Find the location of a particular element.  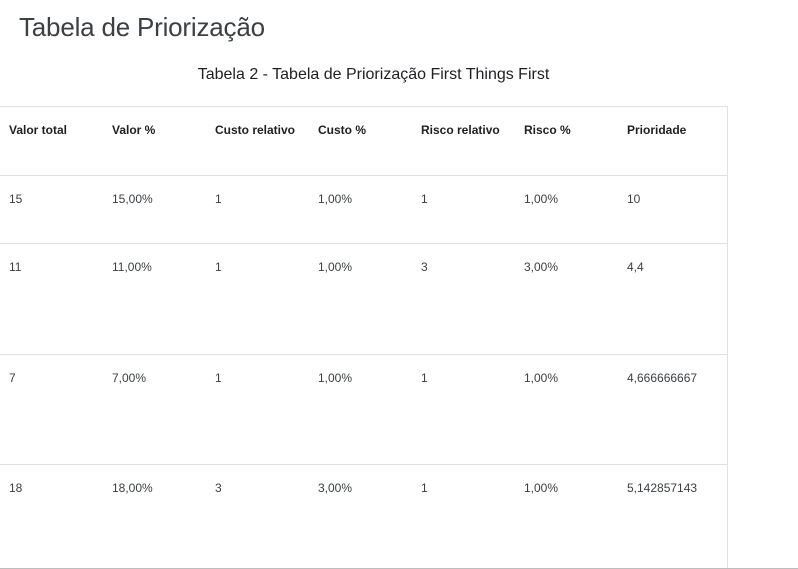

cell-valor-percent: 7,00% is located at coordinates (154, 409).